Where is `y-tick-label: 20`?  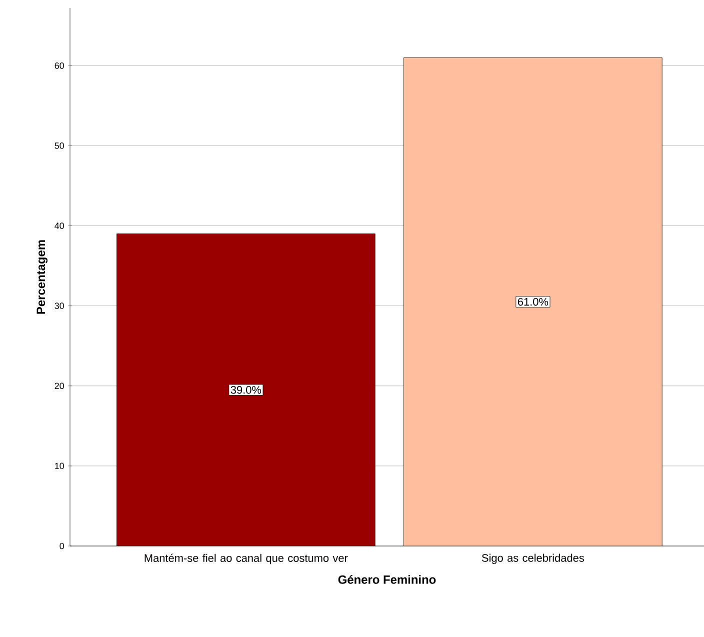 y-tick-label: 20 is located at coordinates (59, 386).